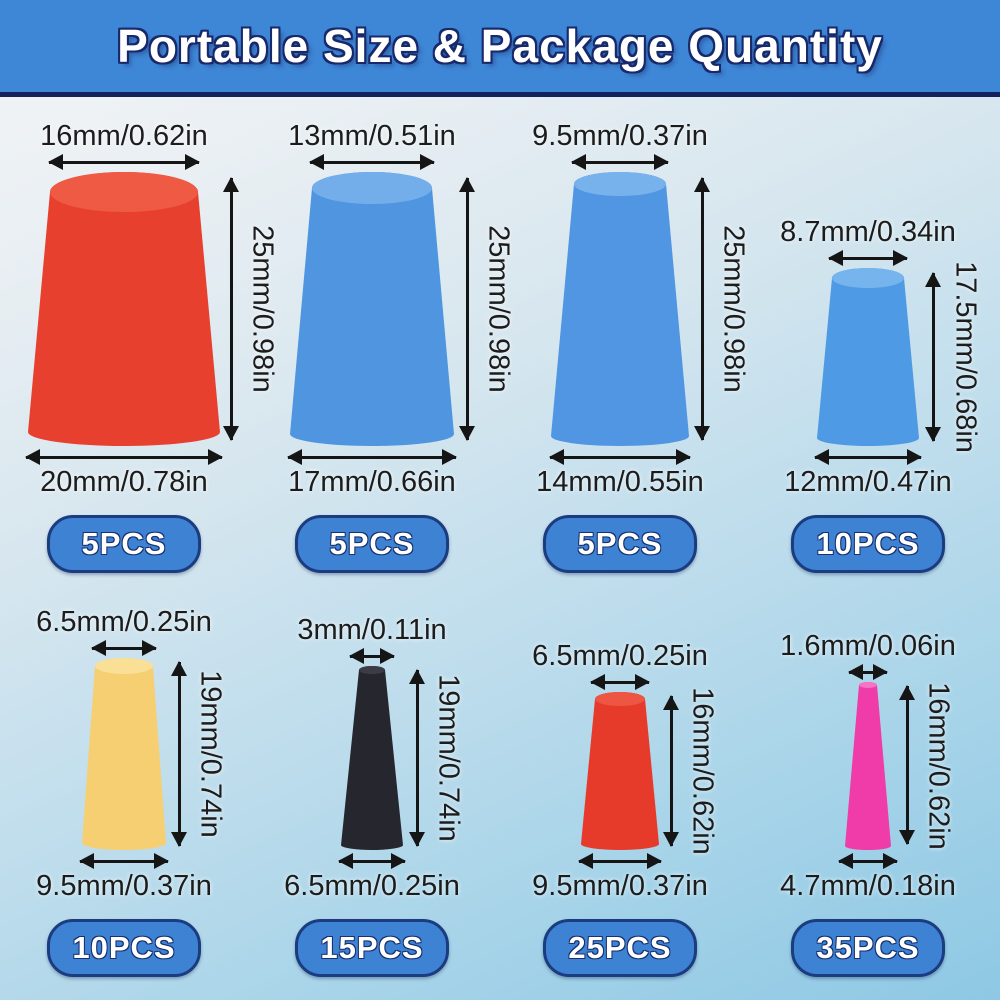 This screenshot has width=1000, height=1000. I want to click on page-title: Portable Size & Package Quantity, so click(500, 46).